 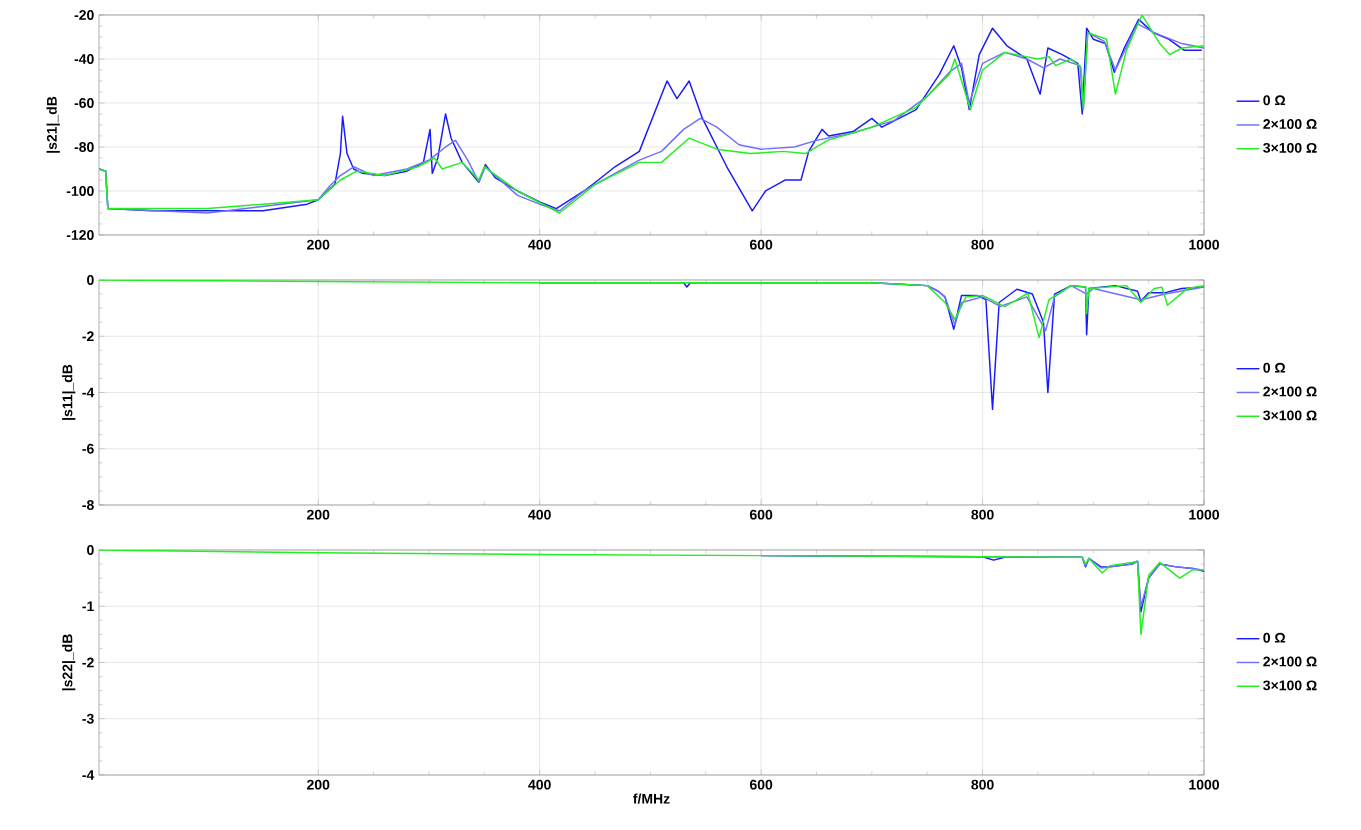 What do you see at coordinates (69, 662) in the screenshot?
I see `y-axis-title: |s22|_dB` at bounding box center [69, 662].